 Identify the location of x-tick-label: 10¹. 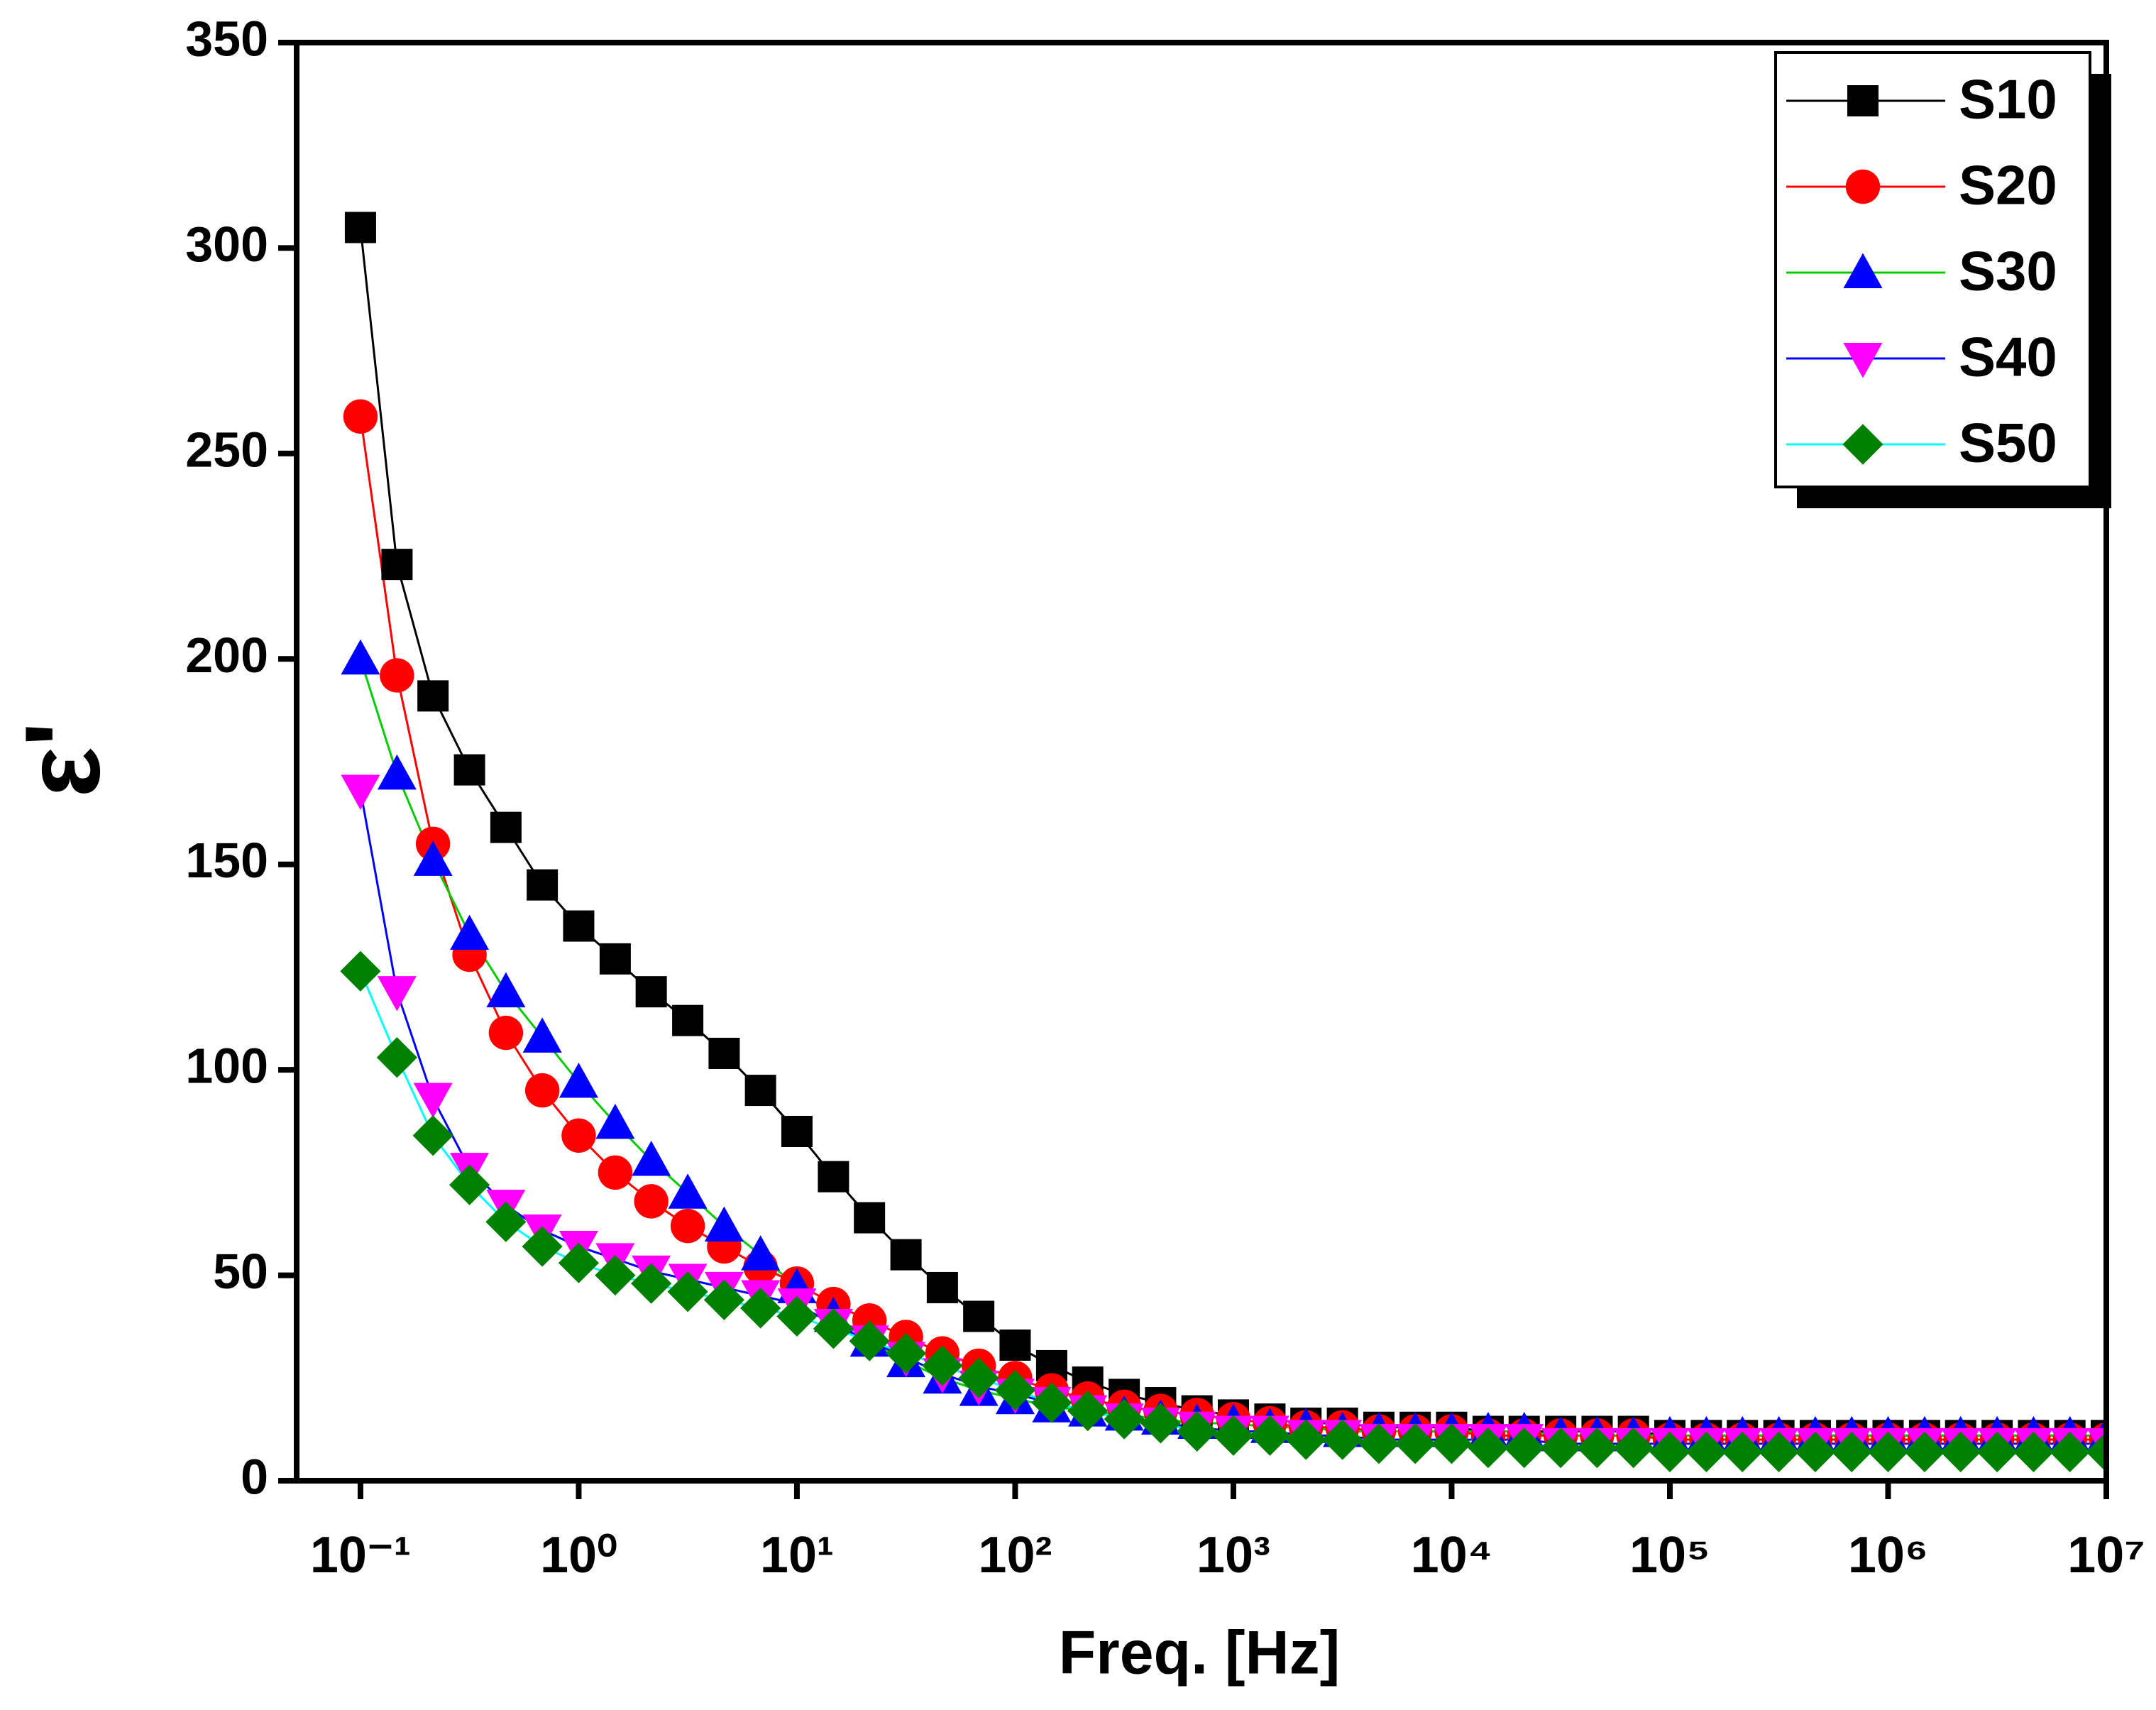
(797, 1555).